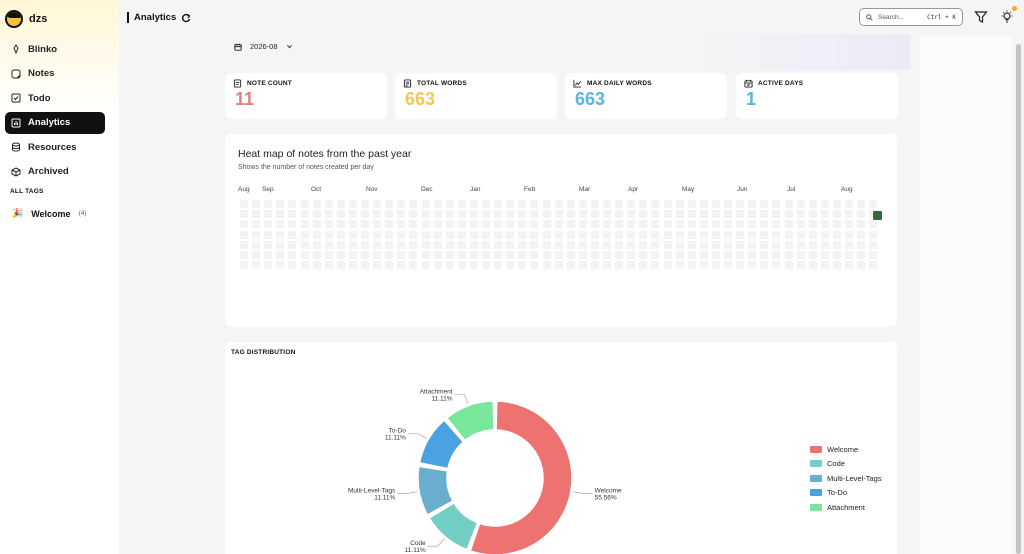 The height and width of the screenshot is (554, 1024). I want to click on donut-slice-to-do, so click(441, 444).